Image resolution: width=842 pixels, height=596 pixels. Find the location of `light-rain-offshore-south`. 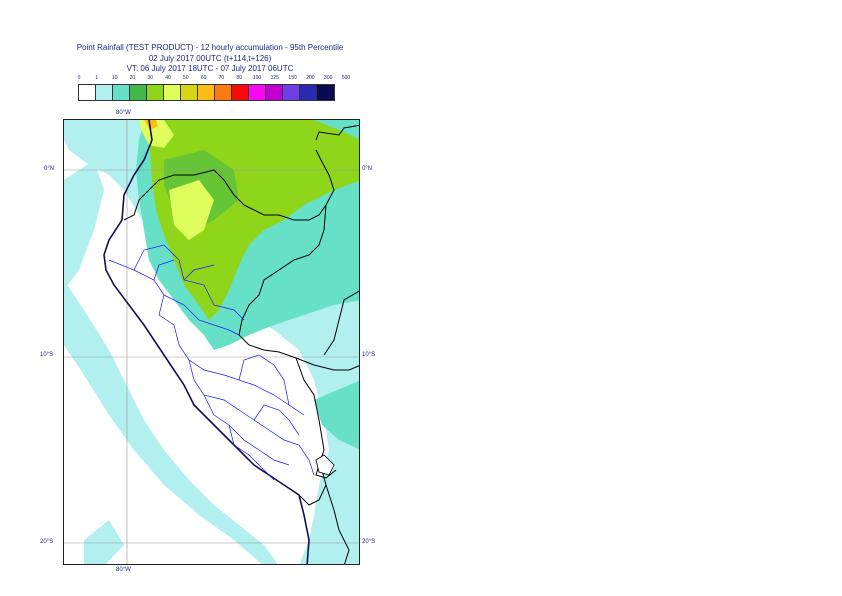

light-rain-offshore-south is located at coordinates (104, 542).